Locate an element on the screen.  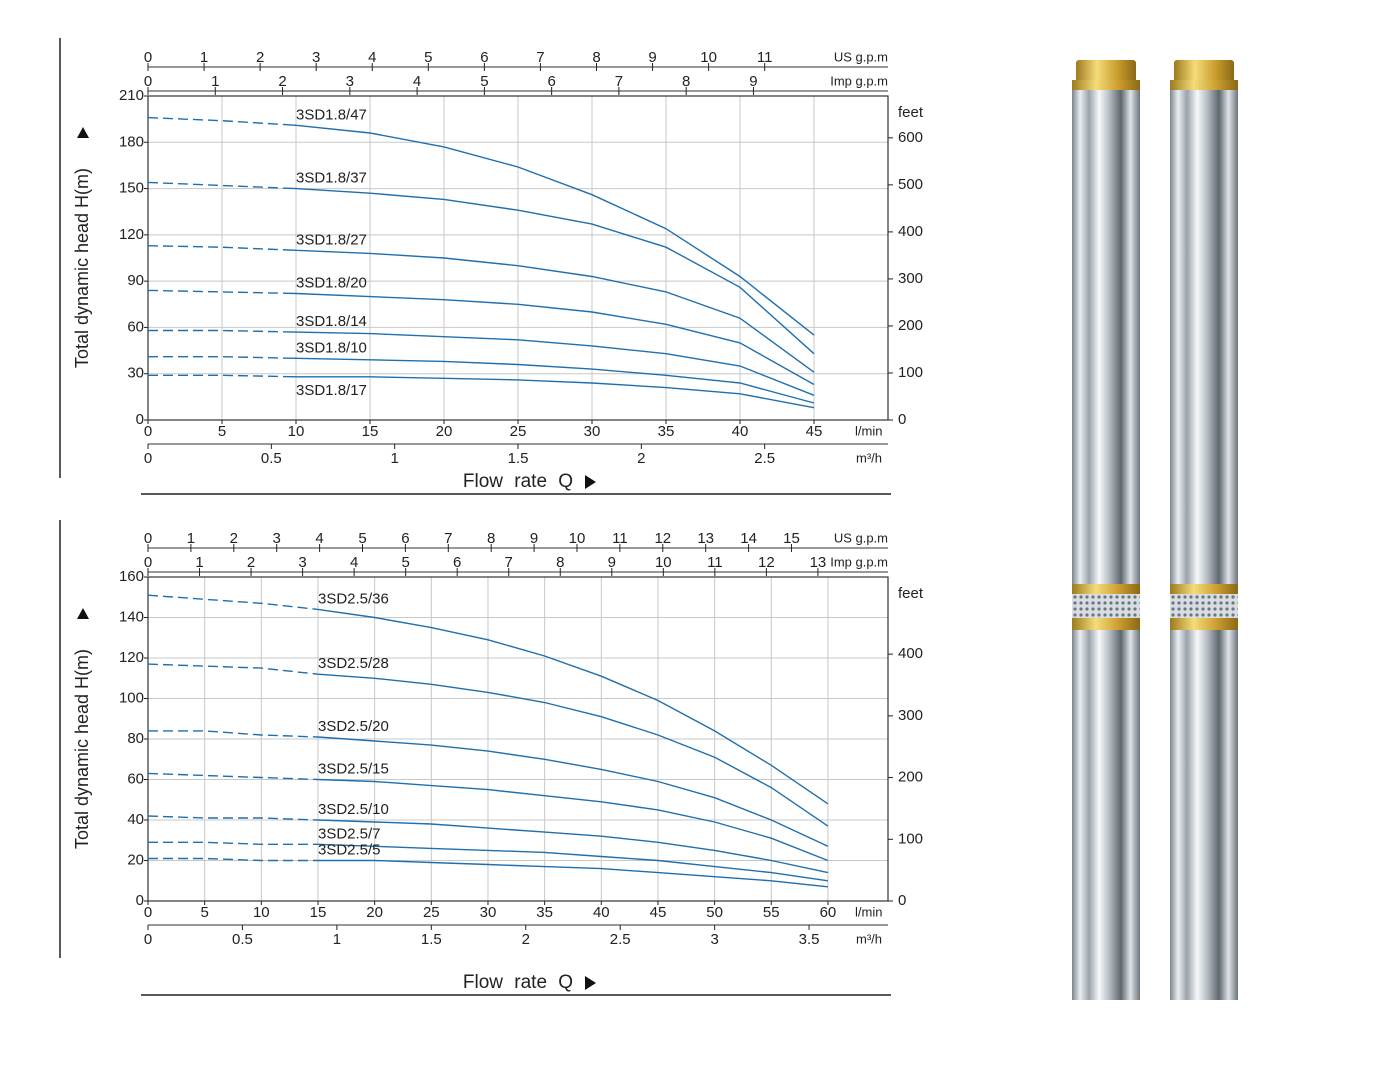
series-label: 3SD1.8/17 is located at coordinates (331, 390).